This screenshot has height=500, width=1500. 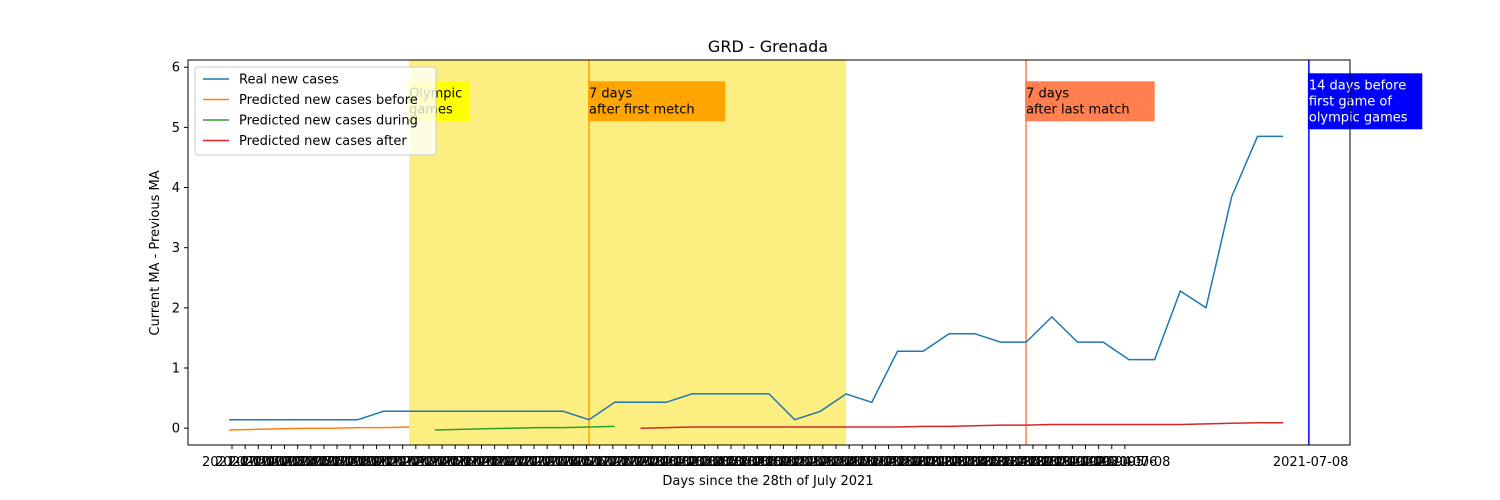 What do you see at coordinates (805, 462) in the screenshot?
I see `x-tick-label: 2021-08-13` at bounding box center [805, 462].